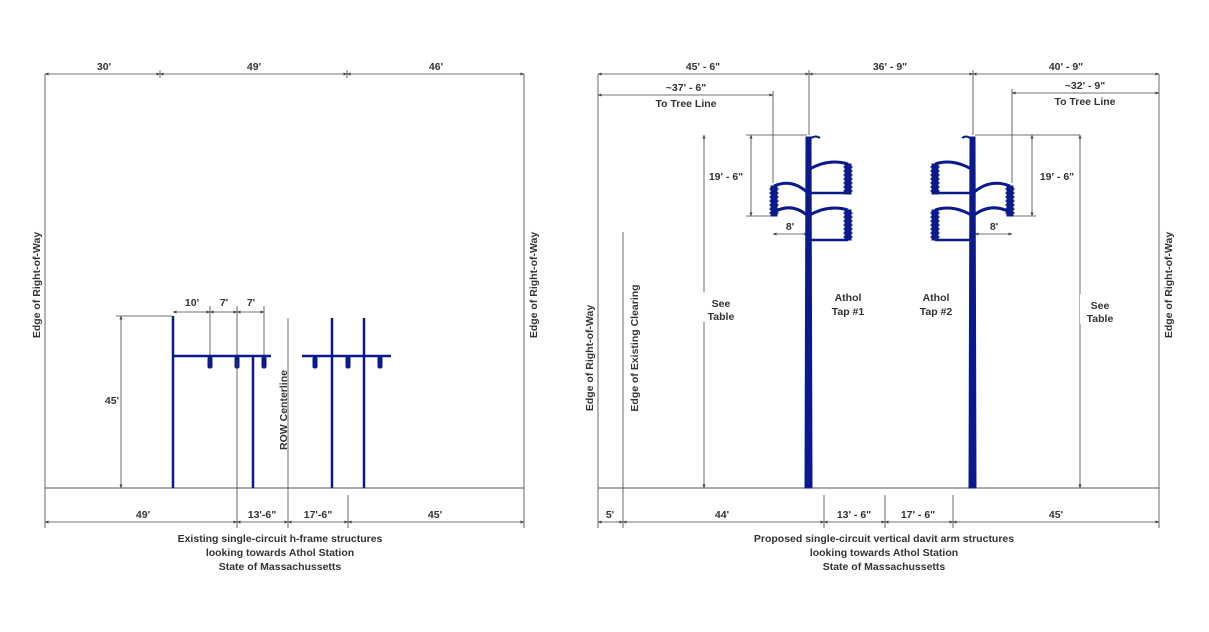  I want to click on insulator-icon, so click(347, 362).